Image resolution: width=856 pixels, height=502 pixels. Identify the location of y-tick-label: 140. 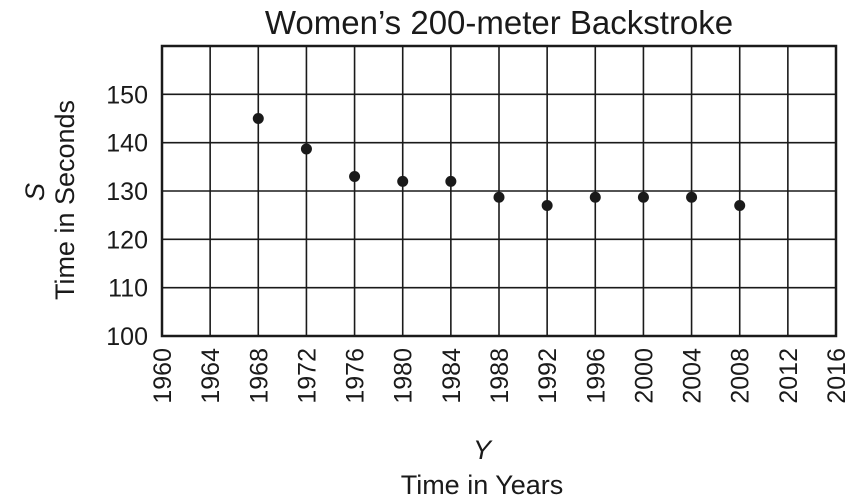
(127, 144).